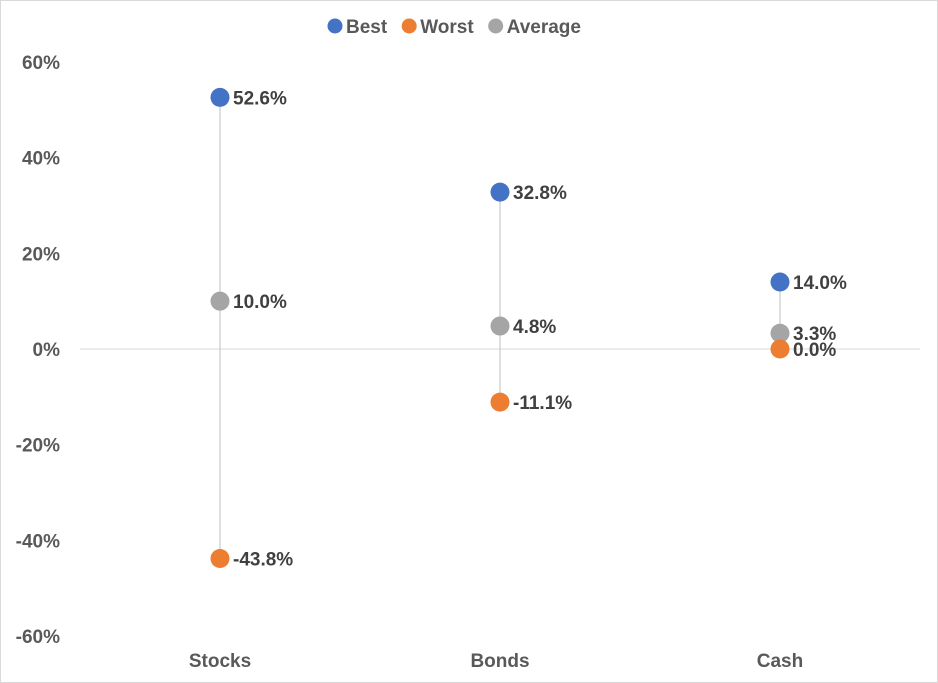 Image resolution: width=938 pixels, height=683 pixels. I want to click on legend-label-worst: Worst, so click(447, 27).